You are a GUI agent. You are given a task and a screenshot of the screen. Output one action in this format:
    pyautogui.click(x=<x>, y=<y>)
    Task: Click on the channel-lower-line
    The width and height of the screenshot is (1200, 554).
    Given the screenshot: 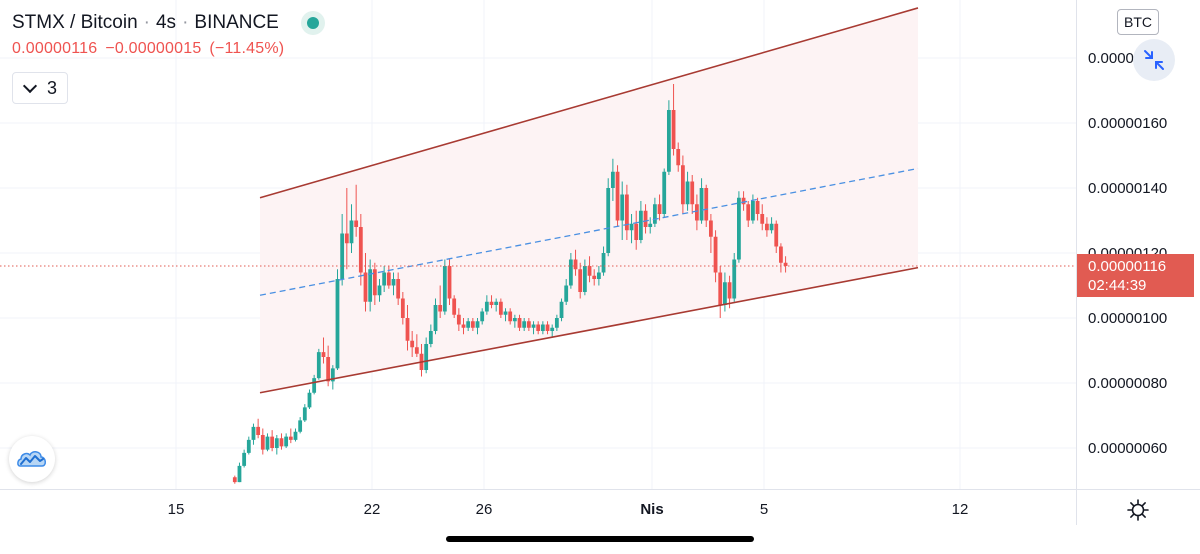 What is the action you would take?
    pyautogui.click(x=589, y=330)
    